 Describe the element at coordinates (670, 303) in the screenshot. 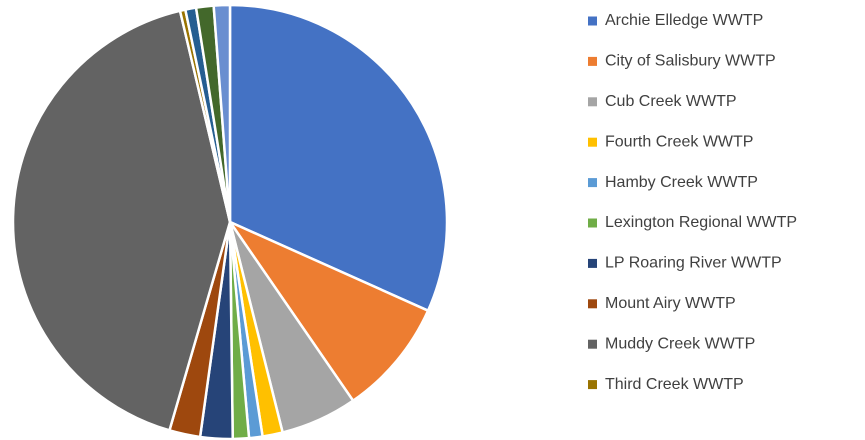

I see `legend-label: Mount Airy WWTP` at that location.